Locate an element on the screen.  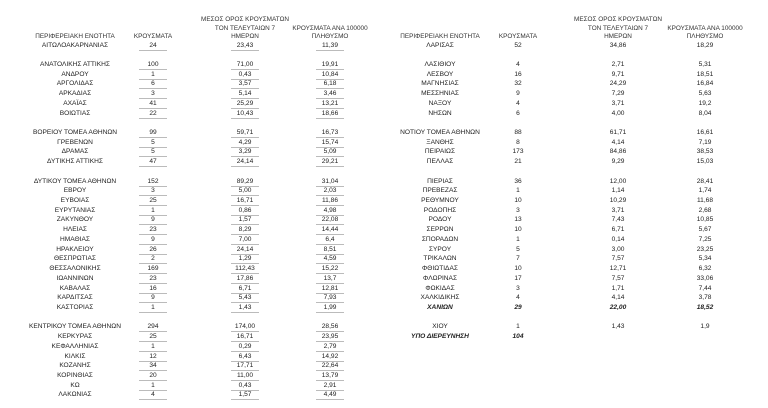
region-name: ΣΕΡΡΩΝ is located at coordinates (440, 230).